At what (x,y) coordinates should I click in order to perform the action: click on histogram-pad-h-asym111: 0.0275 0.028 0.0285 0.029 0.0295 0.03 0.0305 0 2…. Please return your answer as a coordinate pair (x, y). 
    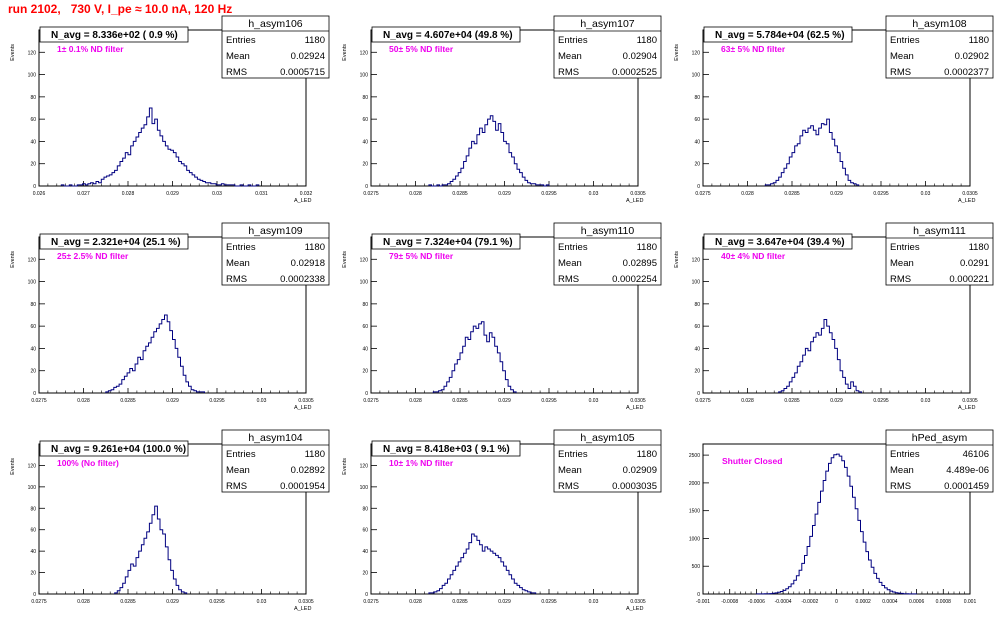
    Looking at the image, I should click on (834, 316).